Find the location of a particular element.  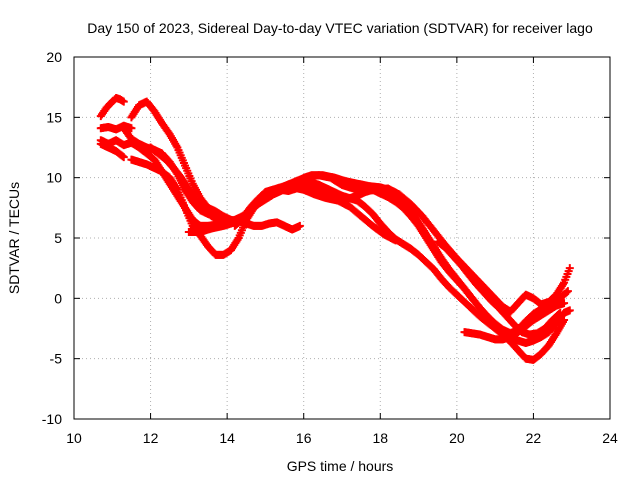

x-tick-label: 22 is located at coordinates (534, 438).